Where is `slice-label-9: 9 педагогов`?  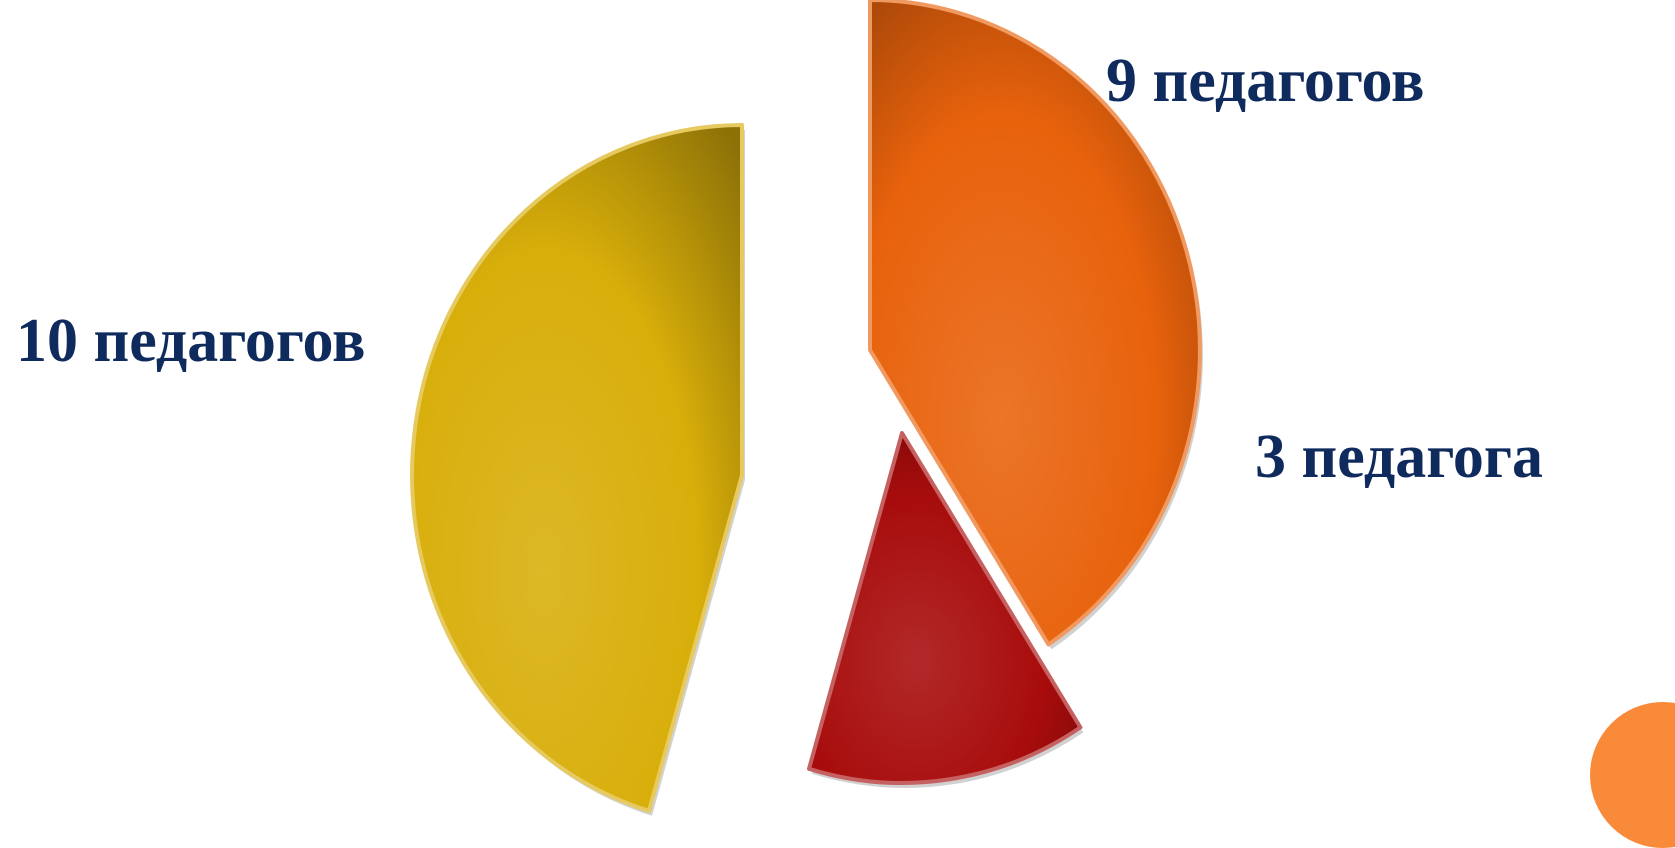
slice-label-9: 9 педагогов is located at coordinates (1265, 81).